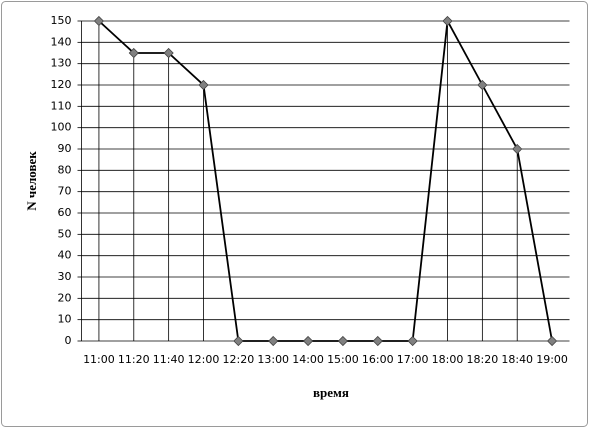  Describe the element at coordinates (31, 181) in the screenshot. I see `y-axis-title: N человек` at that location.